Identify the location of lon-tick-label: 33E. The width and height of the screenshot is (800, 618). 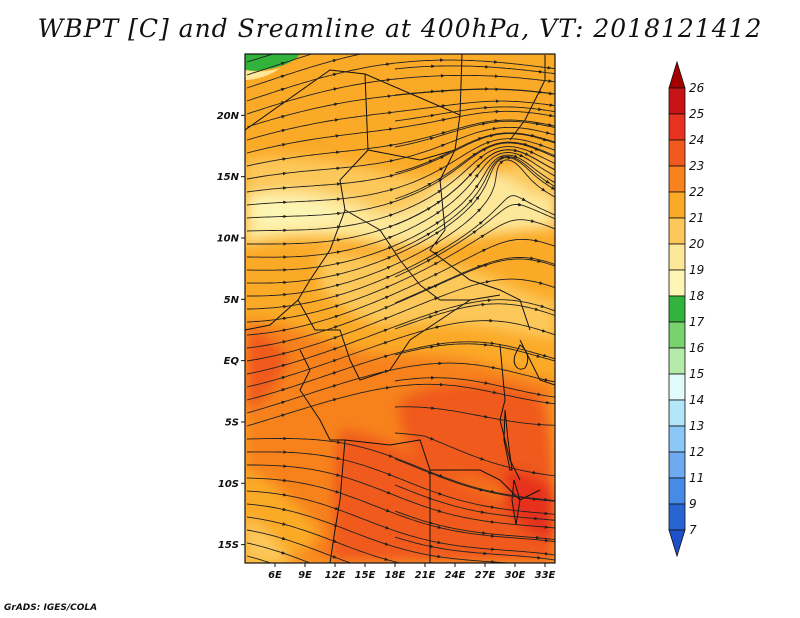
(545, 575).